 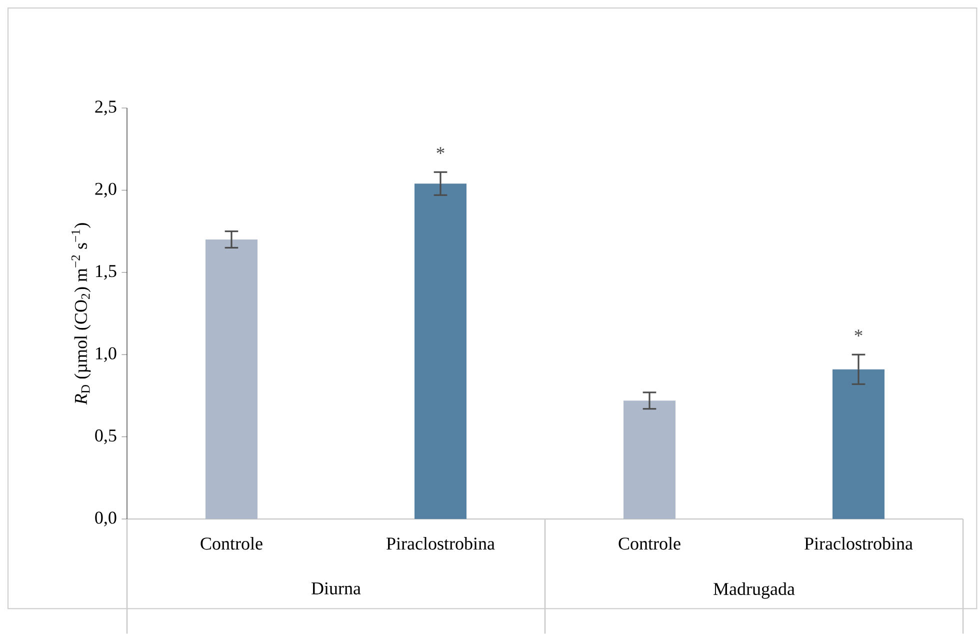 What do you see at coordinates (81, 314) in the screenshot?
I see `text: R$_{D}$ (µmol (CO$_{2}$) m$^{−2}$ s$^{−1}$)` at bounding box center [81, 314].